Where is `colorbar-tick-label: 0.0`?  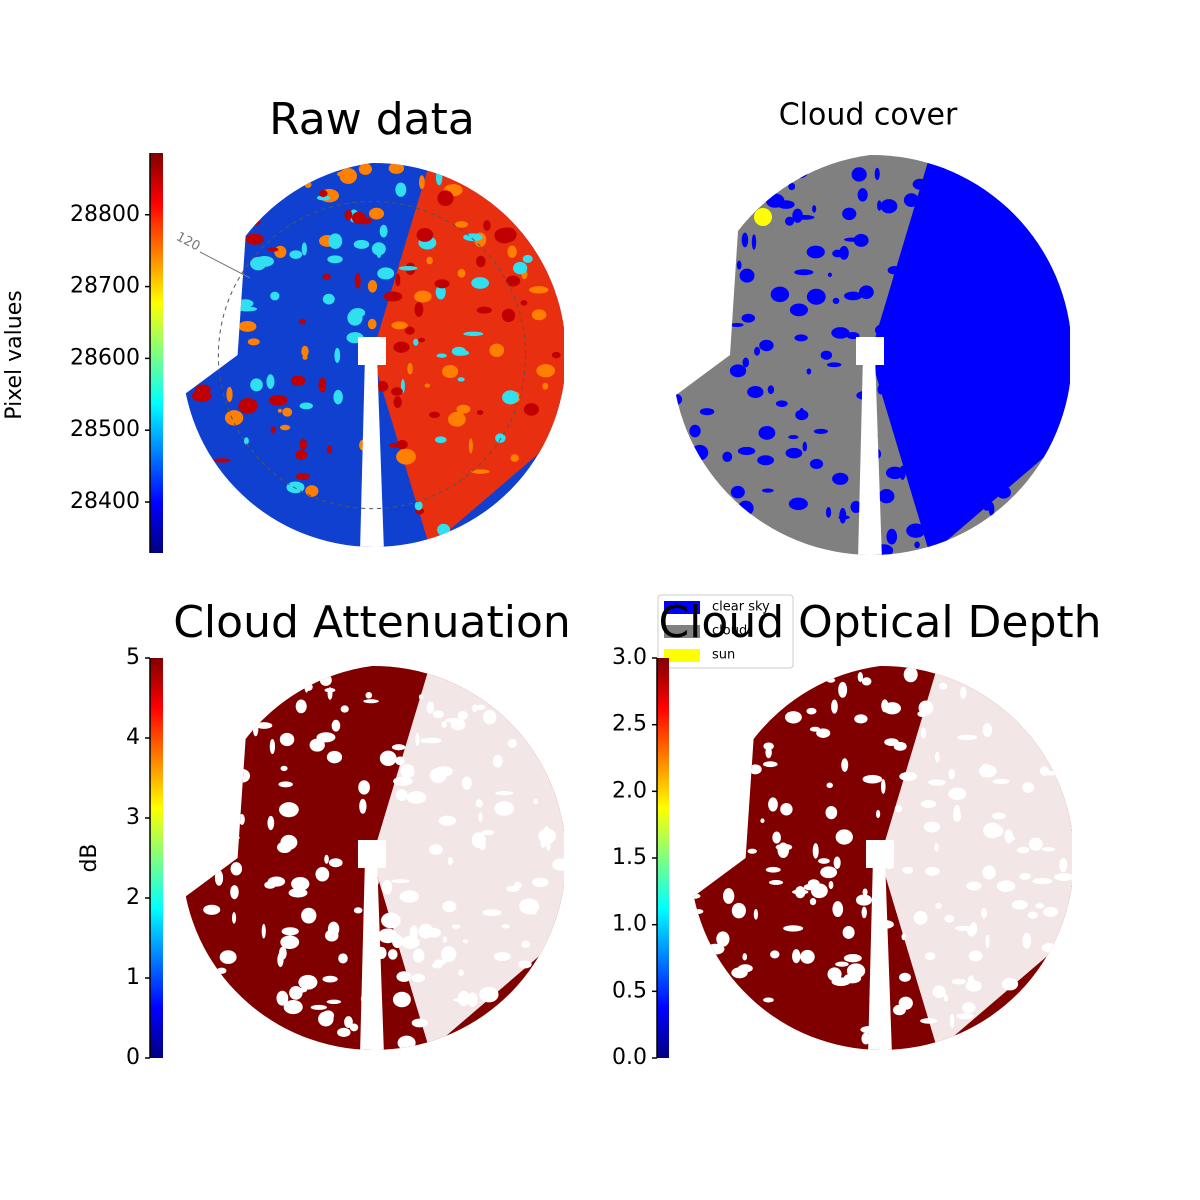
colorbar-tick-label: 0.0 is located at coordinates (629, 1057).